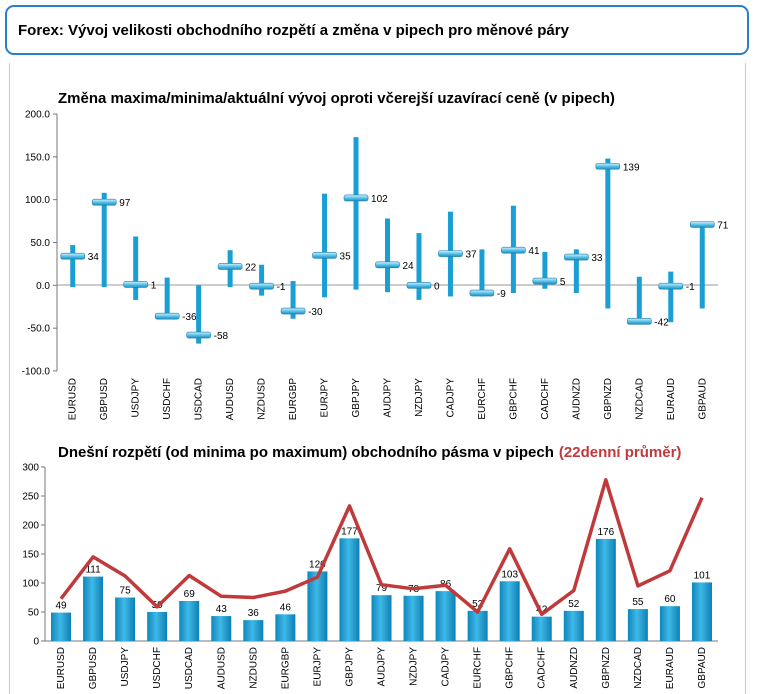  Describe the element at coordinates (190, 594) in the screenshot. I see `spread-bar-label: 69` at that location.